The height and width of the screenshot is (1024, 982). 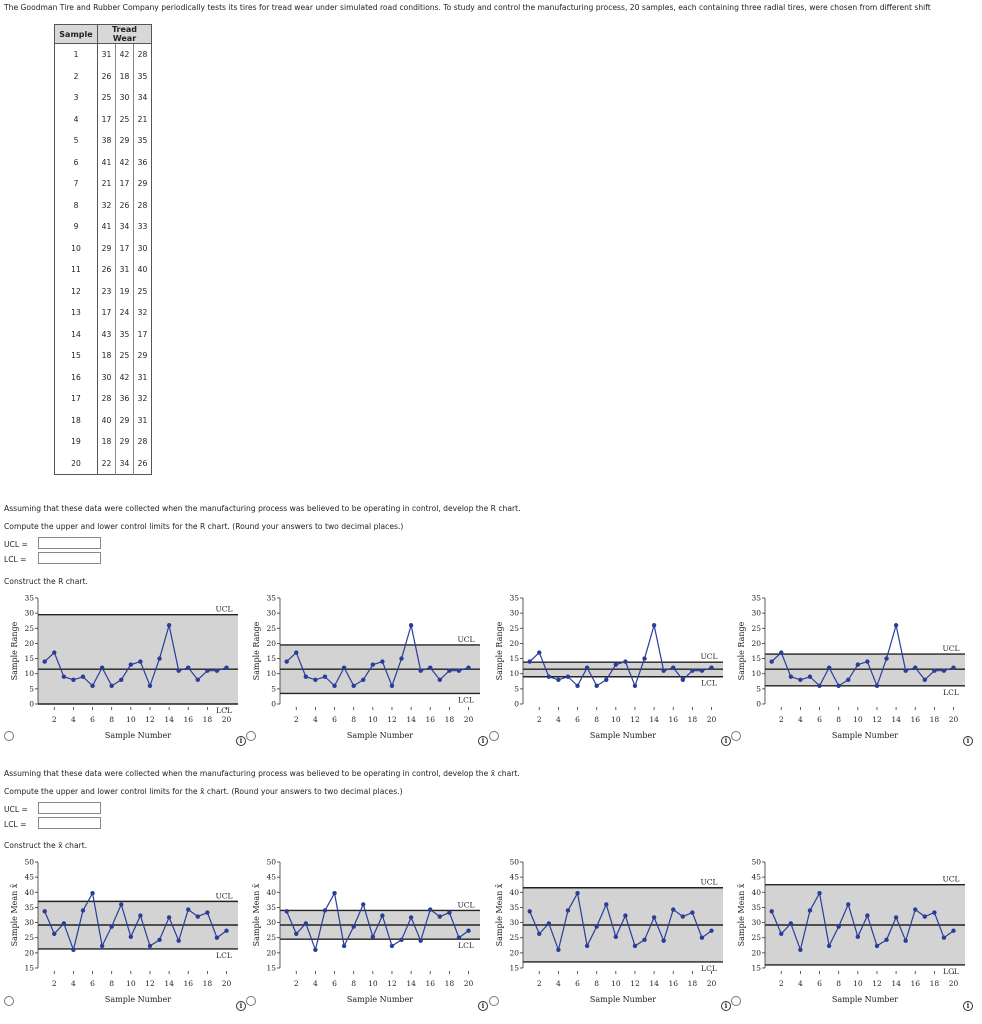 What do you see at coordinates (14, 914) in the screenshot?
I see `y-axis-label: Sample Mean x̄` at bounding box center [14, 914].